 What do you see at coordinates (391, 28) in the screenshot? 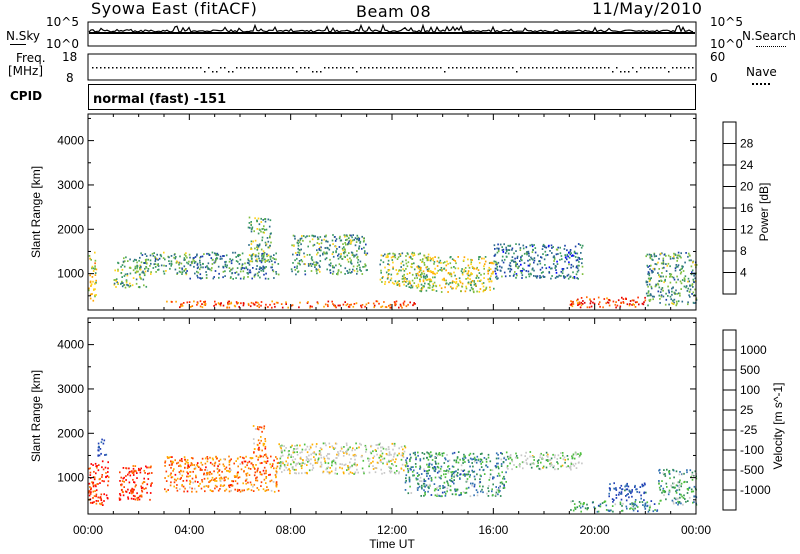
I see `noise-trace` at bounding box center [391, 28].